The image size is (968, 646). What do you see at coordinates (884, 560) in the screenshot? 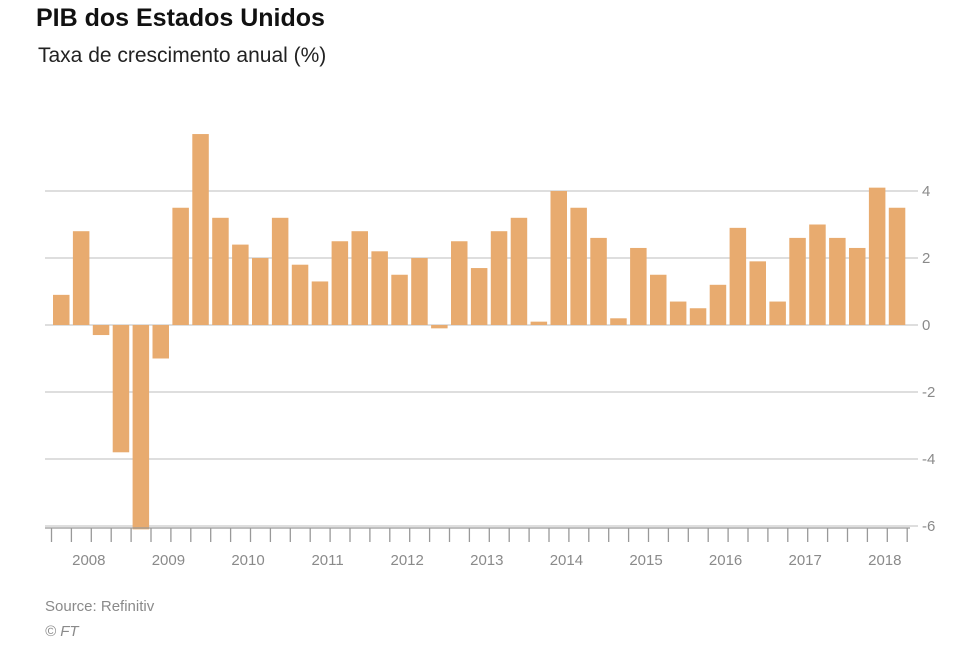
I see `x-tick-label: 2018` at bounding box center [884, 560].